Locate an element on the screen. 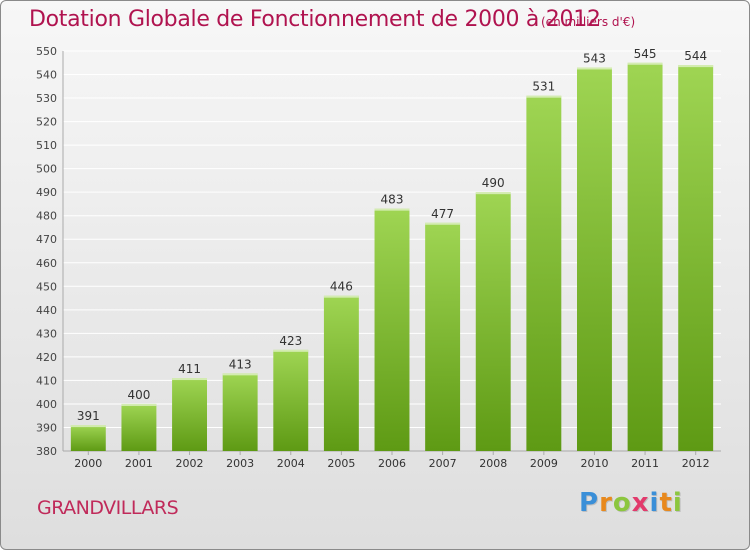 The image size is (750, 550). y-tick-label: 540 is located at coordinates (46, 75).